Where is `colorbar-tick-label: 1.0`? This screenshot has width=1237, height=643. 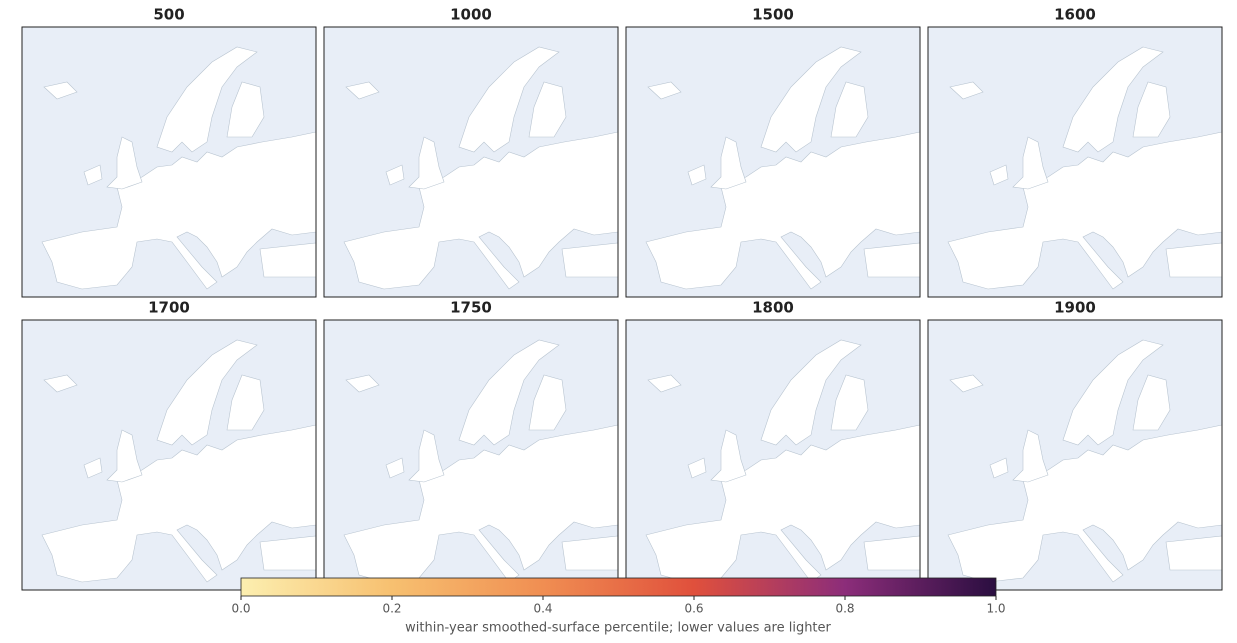
colorbar-tick-label: 1.0 is located at coordinates (995, 609).